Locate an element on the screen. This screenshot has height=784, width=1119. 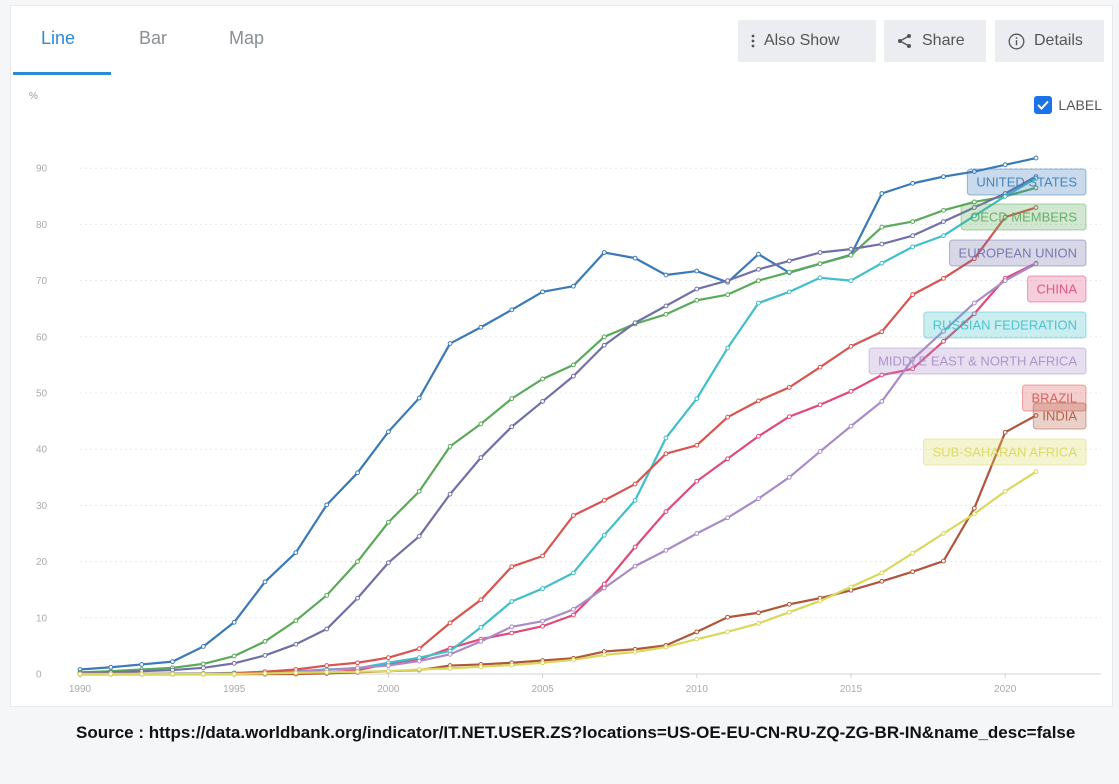
series-label-india: INDIA is located at coordinates (1059, 416).